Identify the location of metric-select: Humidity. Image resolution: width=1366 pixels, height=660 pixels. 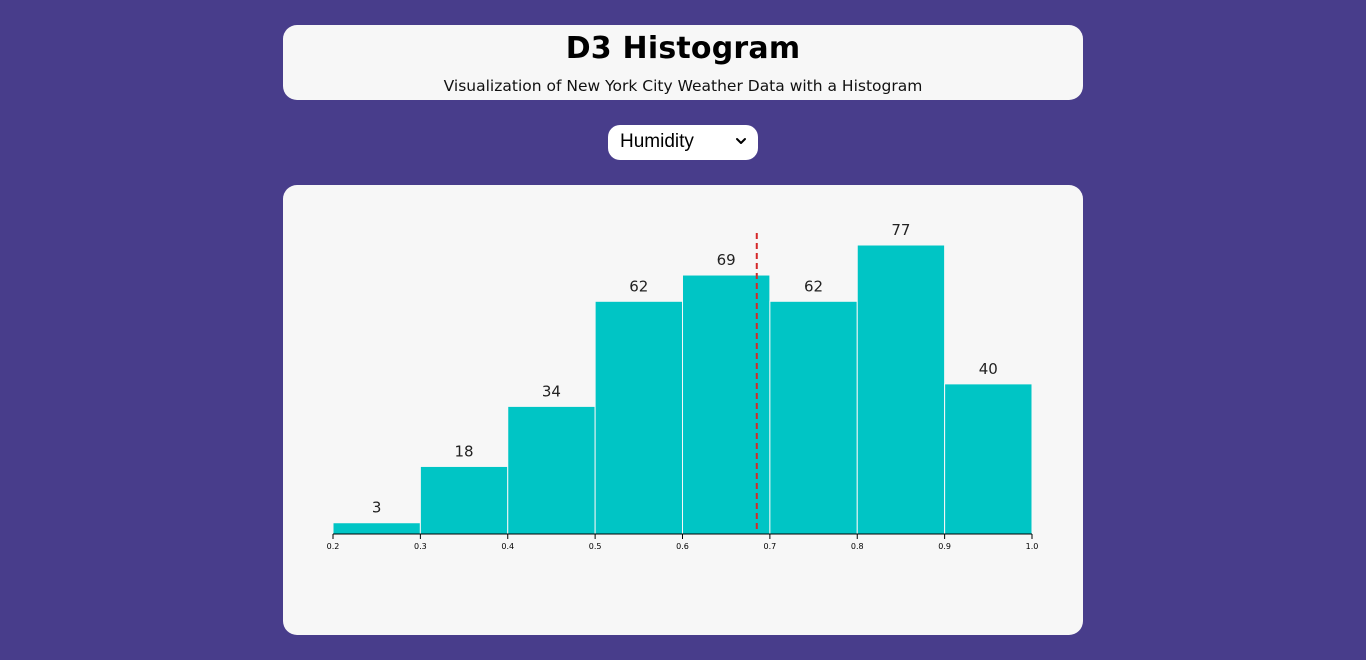
(683, 142).